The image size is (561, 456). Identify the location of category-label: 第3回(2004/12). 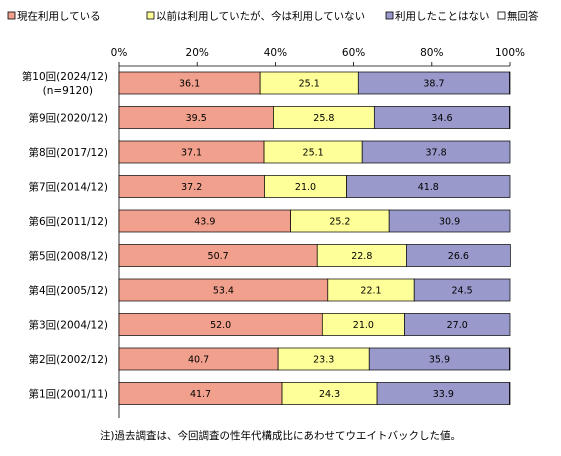
(69, 325).